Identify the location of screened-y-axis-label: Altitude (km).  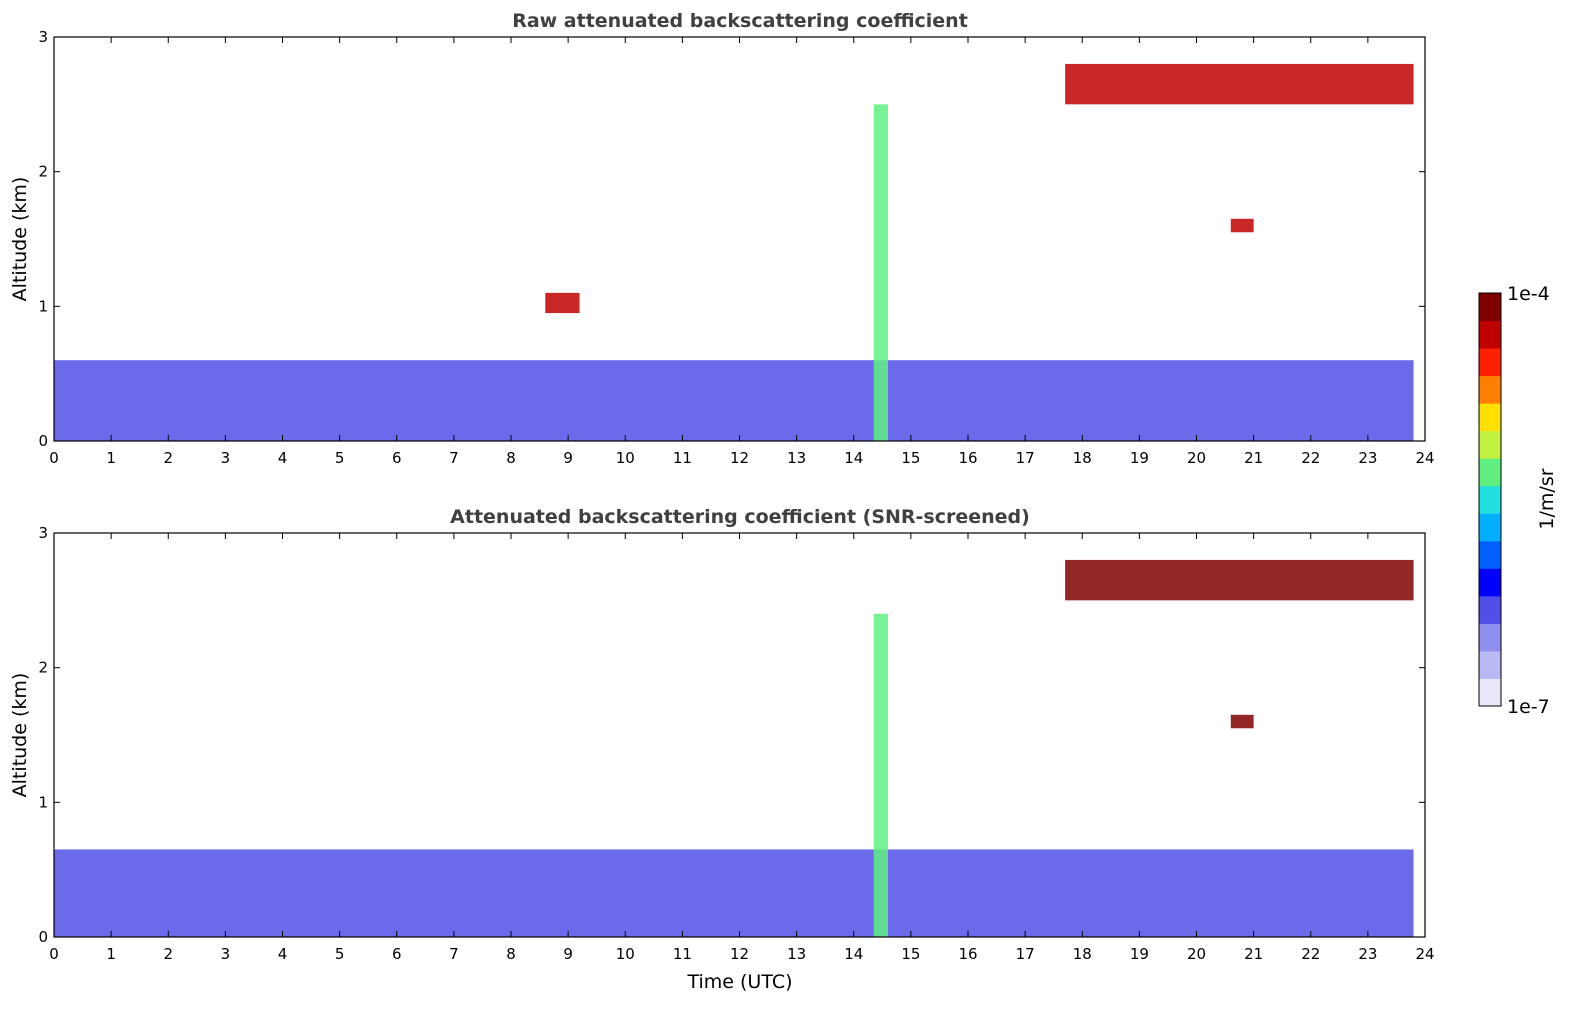
(20, 735).